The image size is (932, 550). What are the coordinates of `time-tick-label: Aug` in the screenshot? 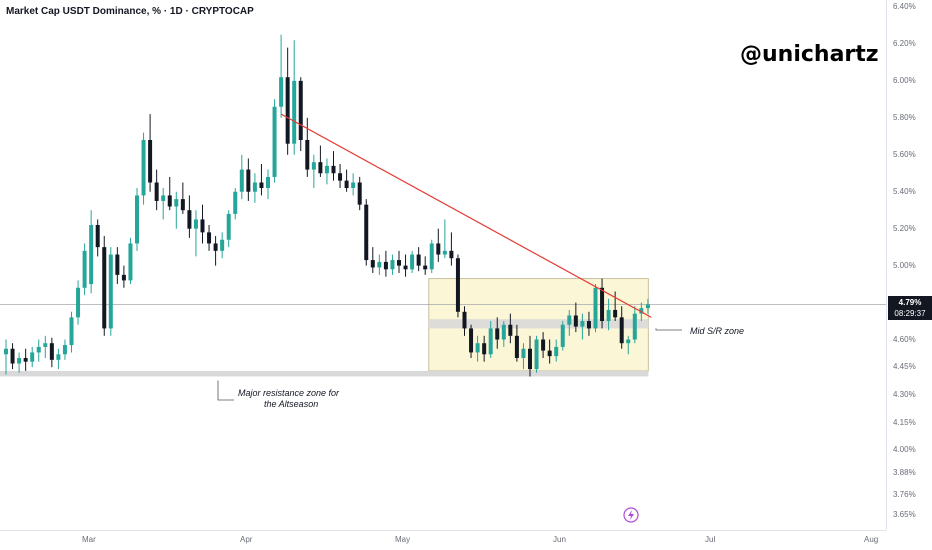 It's located at (871, 539).